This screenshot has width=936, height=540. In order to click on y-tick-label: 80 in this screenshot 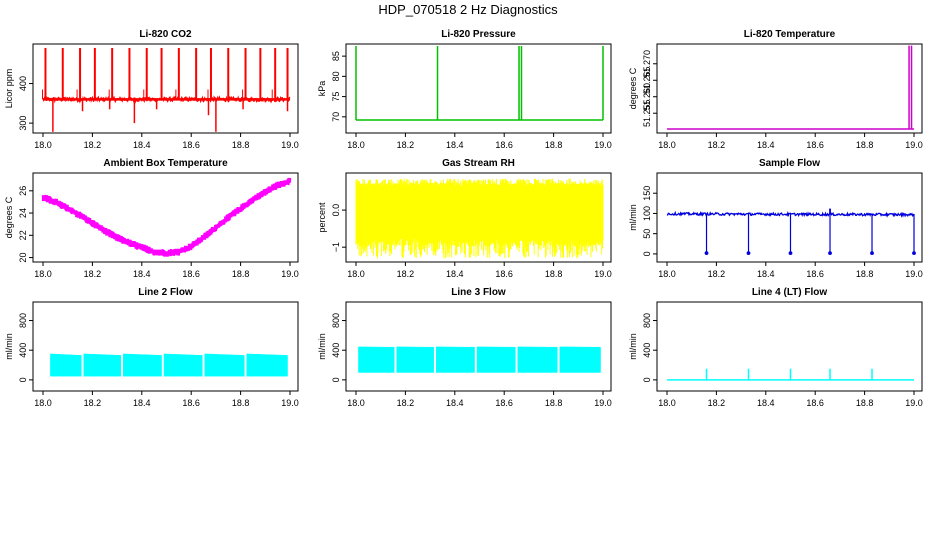, I will do `click(336, 76)`.